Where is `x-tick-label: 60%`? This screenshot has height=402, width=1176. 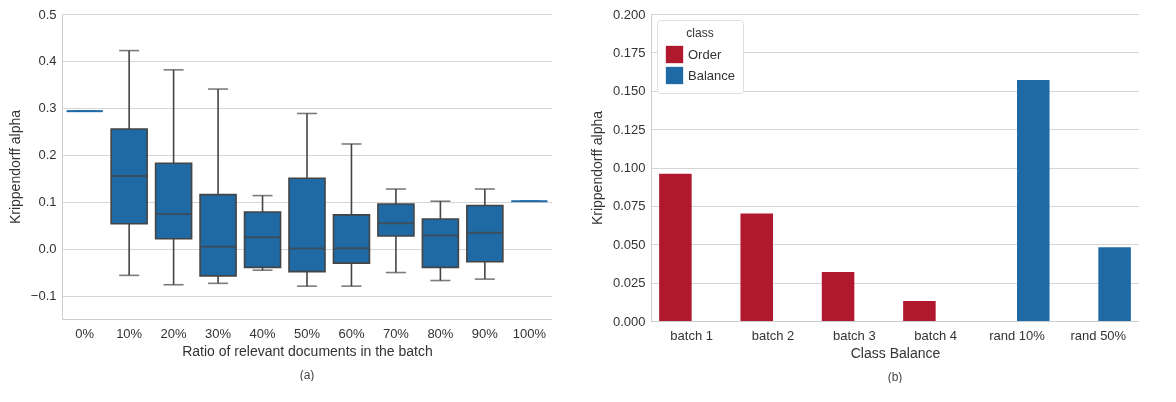 x-tick-label: 60% is located at coordinates (351, 333).